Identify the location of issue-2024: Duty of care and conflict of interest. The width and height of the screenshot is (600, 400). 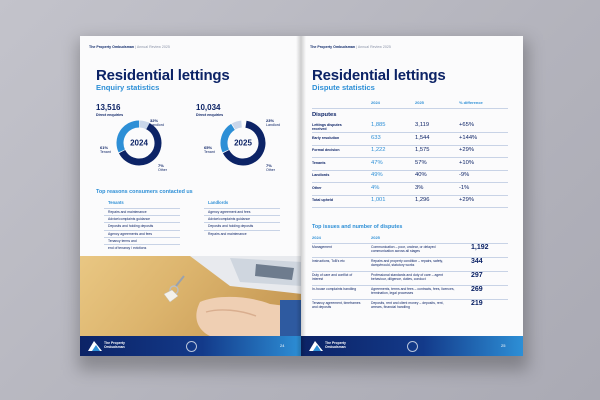
(332, 277).